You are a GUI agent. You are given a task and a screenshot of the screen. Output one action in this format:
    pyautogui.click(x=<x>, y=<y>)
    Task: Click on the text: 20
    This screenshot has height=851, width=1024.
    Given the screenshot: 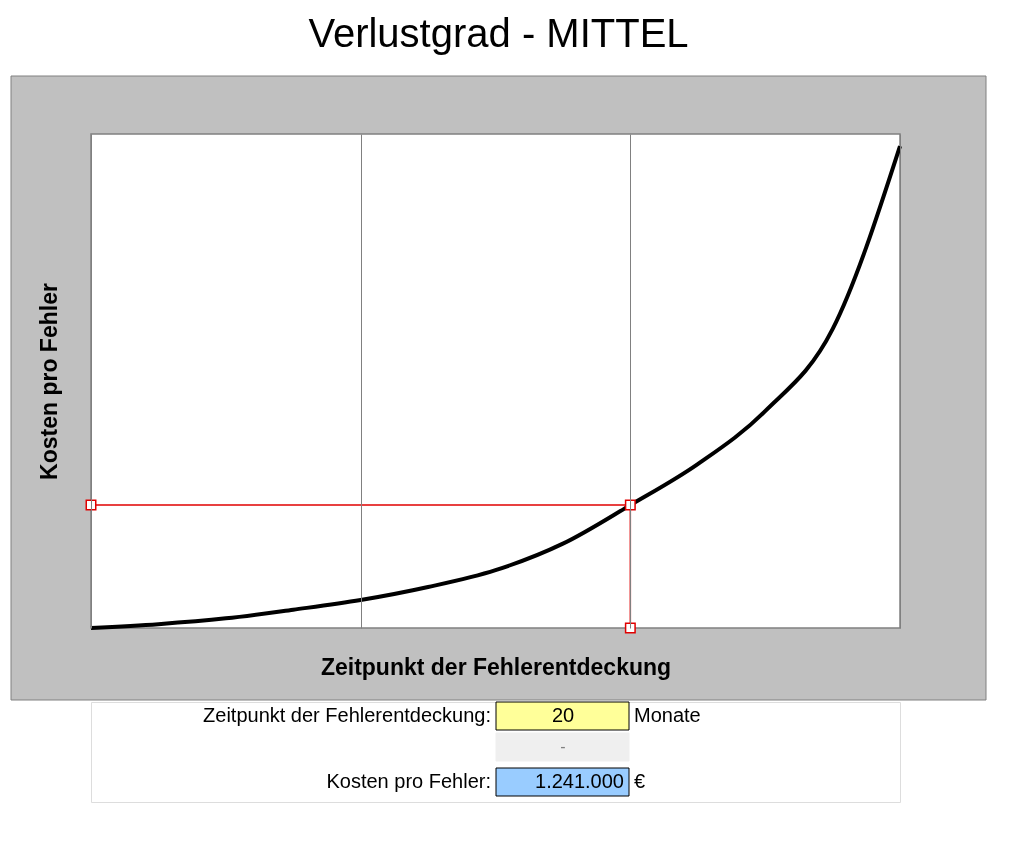 What is the action you would take?
    pyautogui.click(x=563, y=715)
    